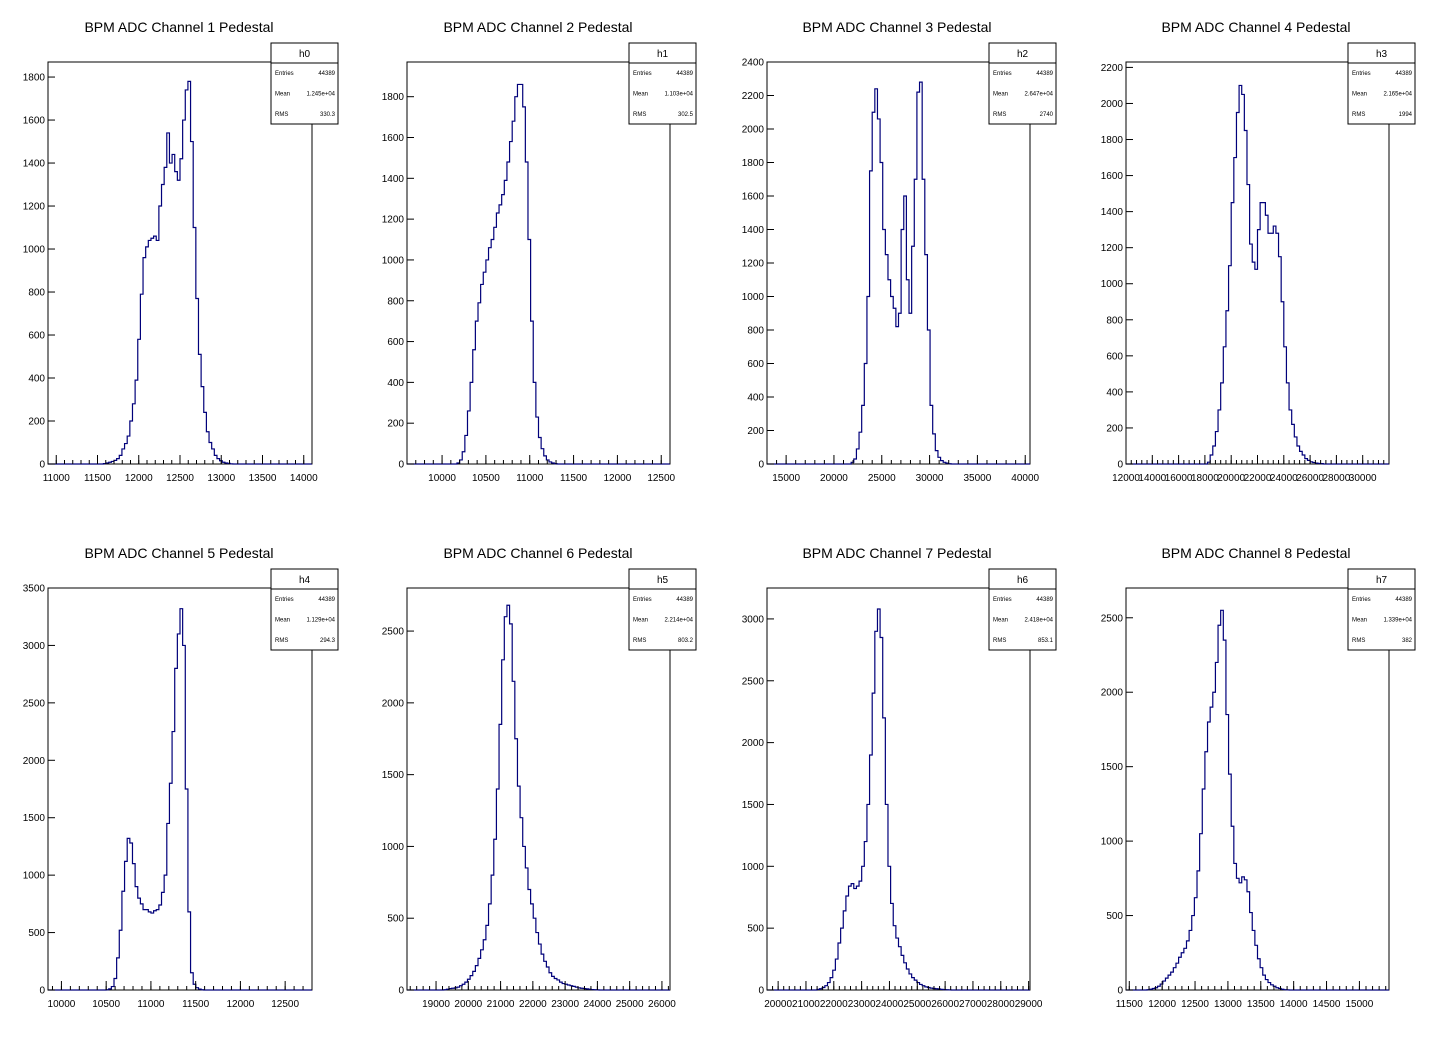  Describe the element at coordinates (1407, 641) in the screenshot. I see `stats-value: 382` at that location.